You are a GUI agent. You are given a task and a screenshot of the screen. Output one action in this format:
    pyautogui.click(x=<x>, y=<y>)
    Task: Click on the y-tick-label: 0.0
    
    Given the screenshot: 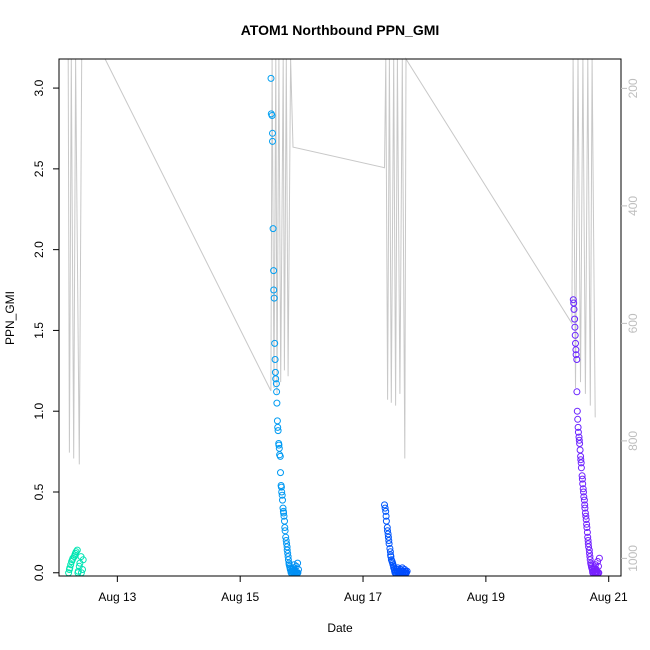 What is the action you would take?
    pyautogui.click(x=39, y=572)
    